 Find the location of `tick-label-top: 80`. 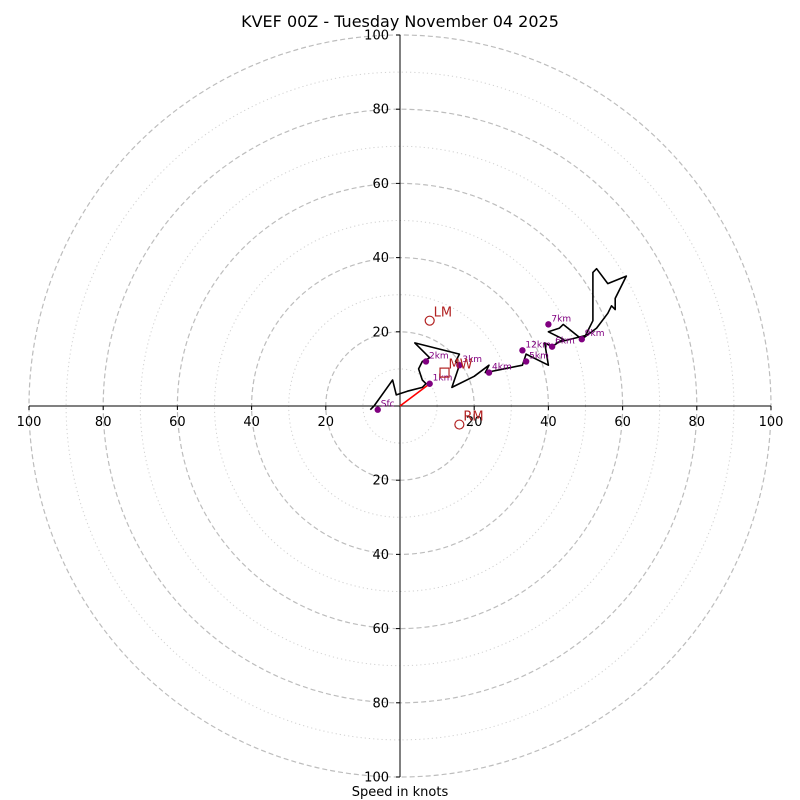

tick-label-top: 80 is located at coordinates (380, 110).